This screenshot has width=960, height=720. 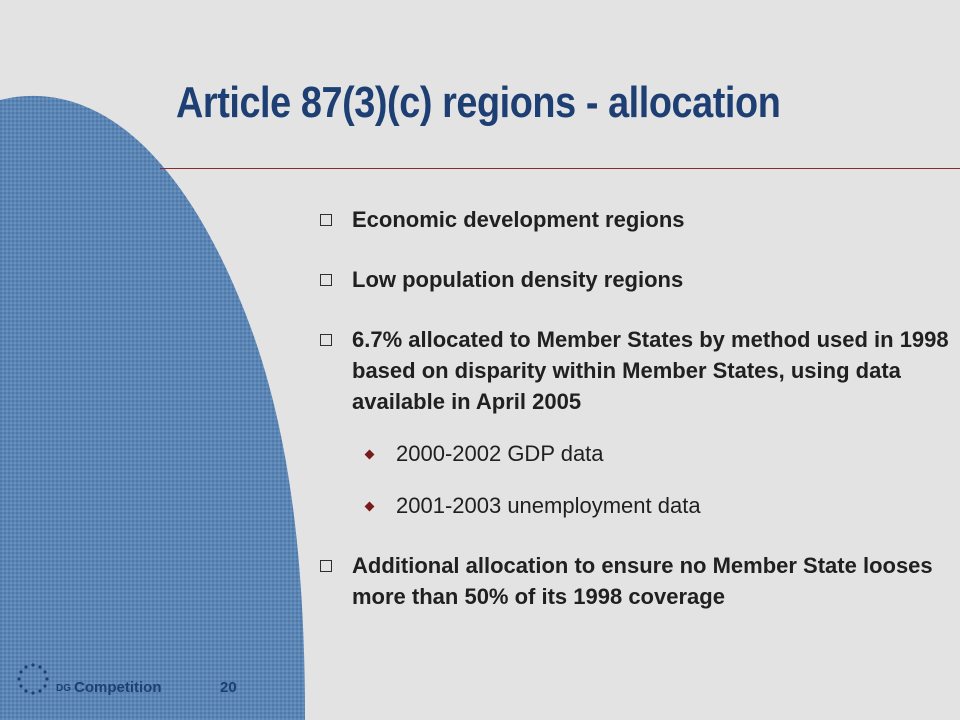 What do you see at coordinates (33, 679) in the screenshot?
I see `eu-stars-icon` at bounding box center [33, 679].